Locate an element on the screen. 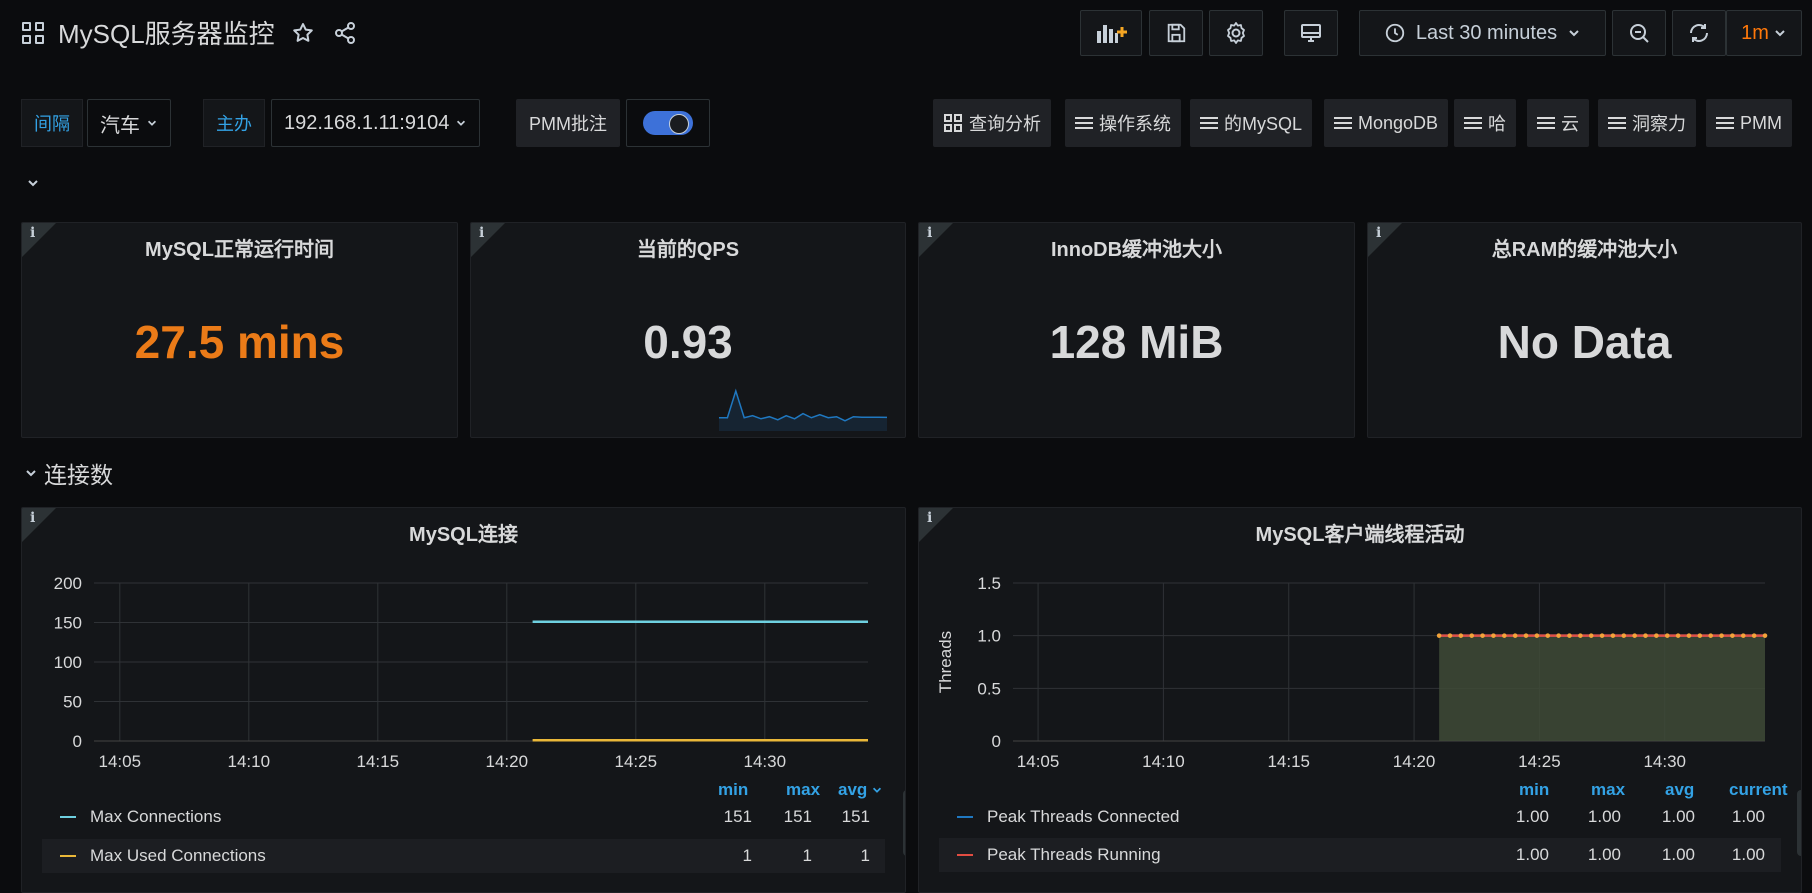  page-title: MySQL服务器监控 is located at coordinates (166, 34).